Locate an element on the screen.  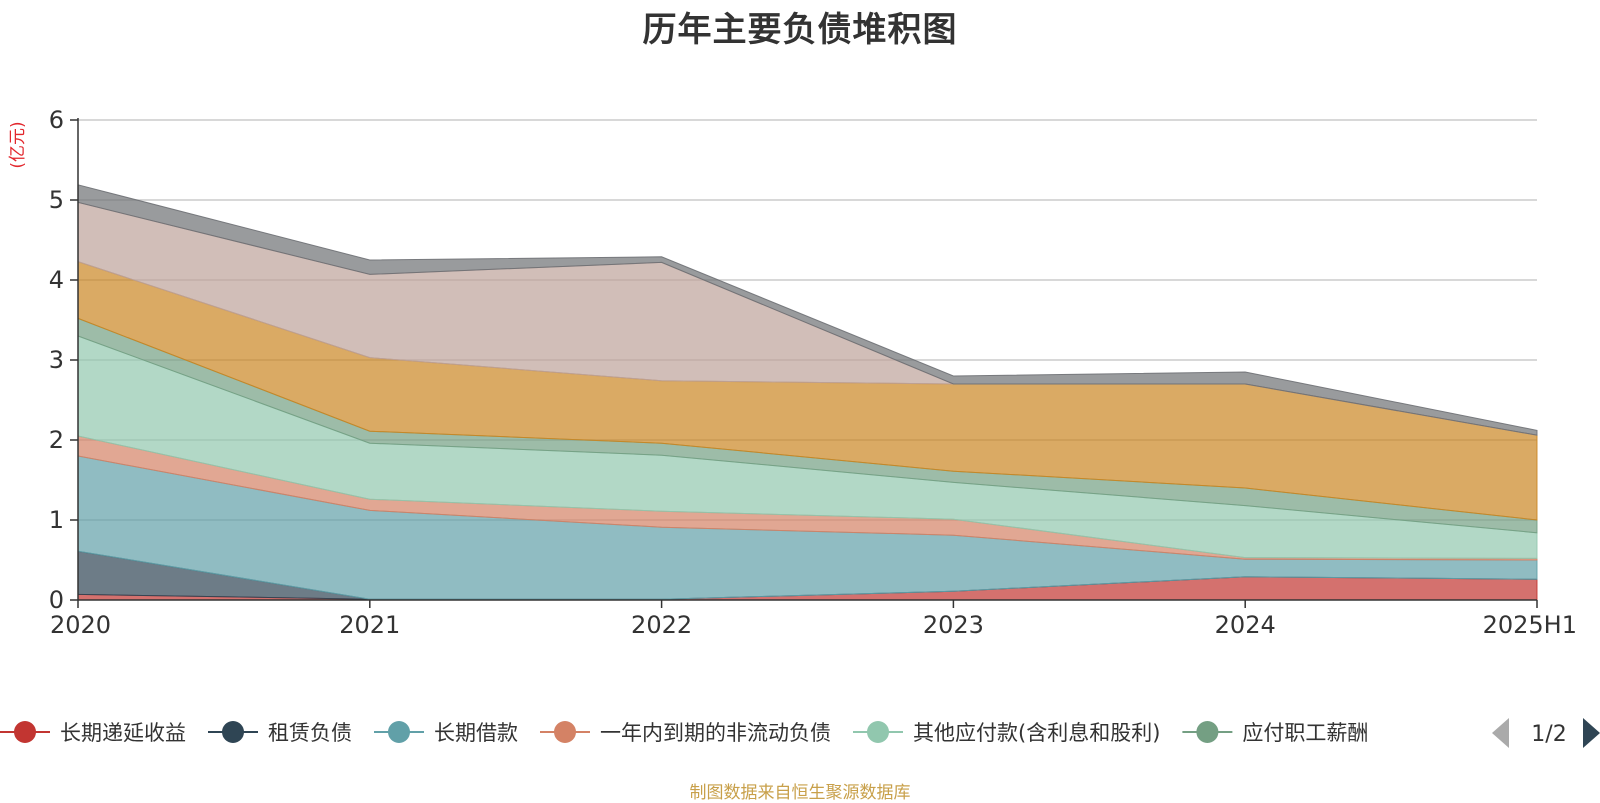
legend-label: 应付职工薪酬 is located at coordinates (1305, 733).